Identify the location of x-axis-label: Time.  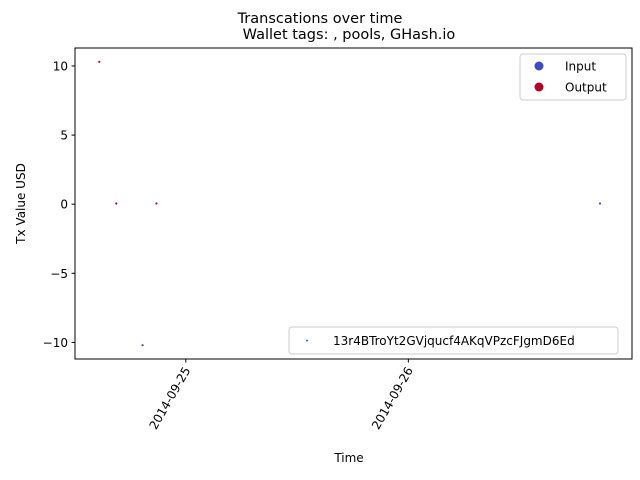
(348, 458).